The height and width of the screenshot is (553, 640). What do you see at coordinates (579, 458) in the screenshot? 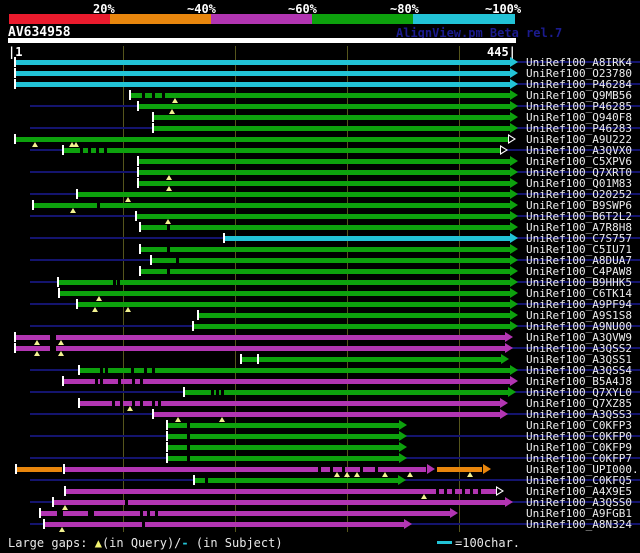
I see `row-label: UniRef100_C0KFP7` at bounding box center [579, 458].